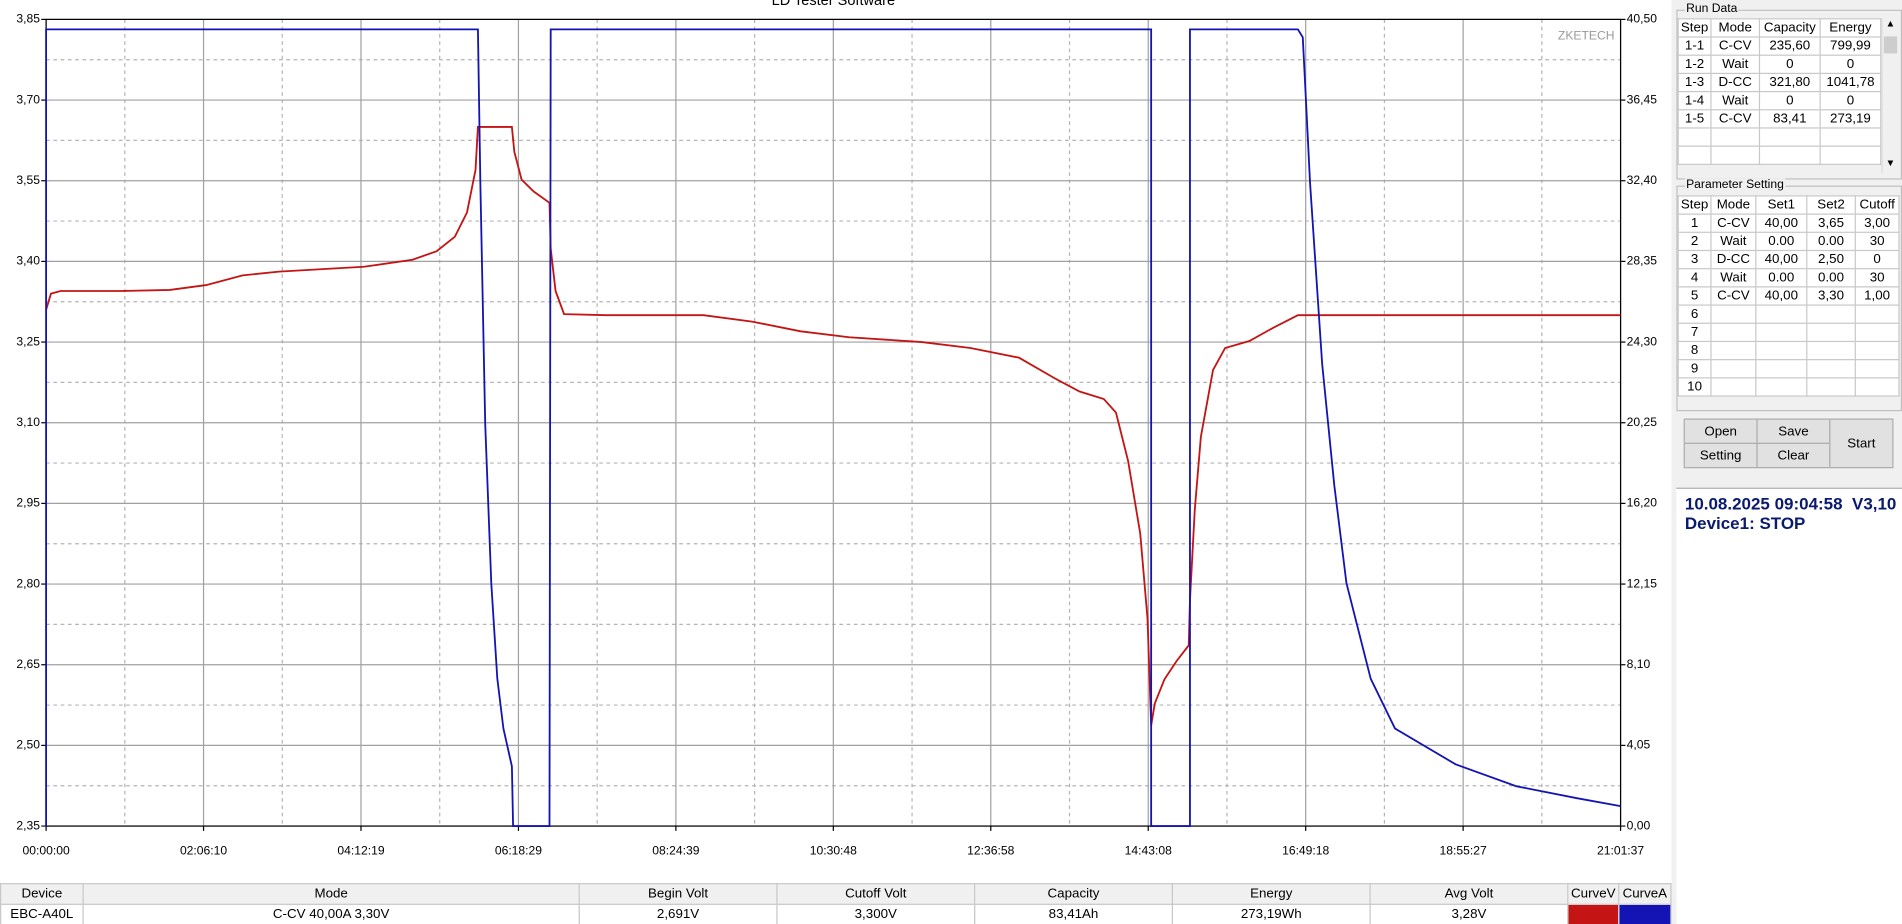  I want to click on scroll-up: ▲, so click(1890, 24).